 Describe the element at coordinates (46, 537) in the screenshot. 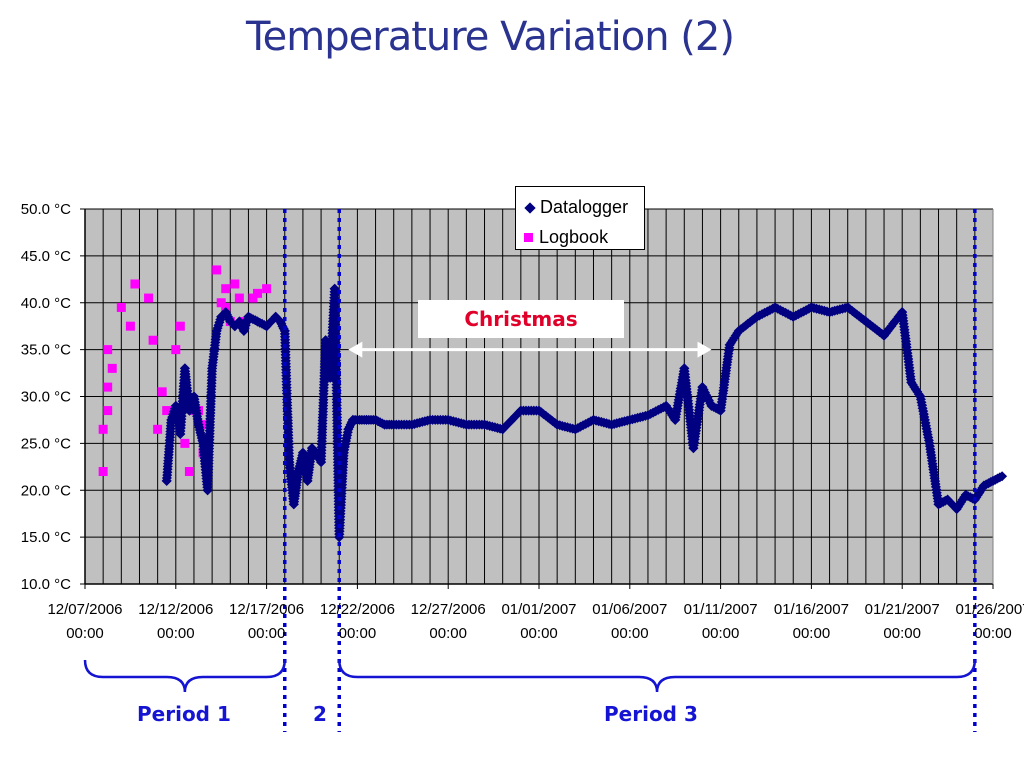

I see `y-tick-label: 15.0 °C` at that location.